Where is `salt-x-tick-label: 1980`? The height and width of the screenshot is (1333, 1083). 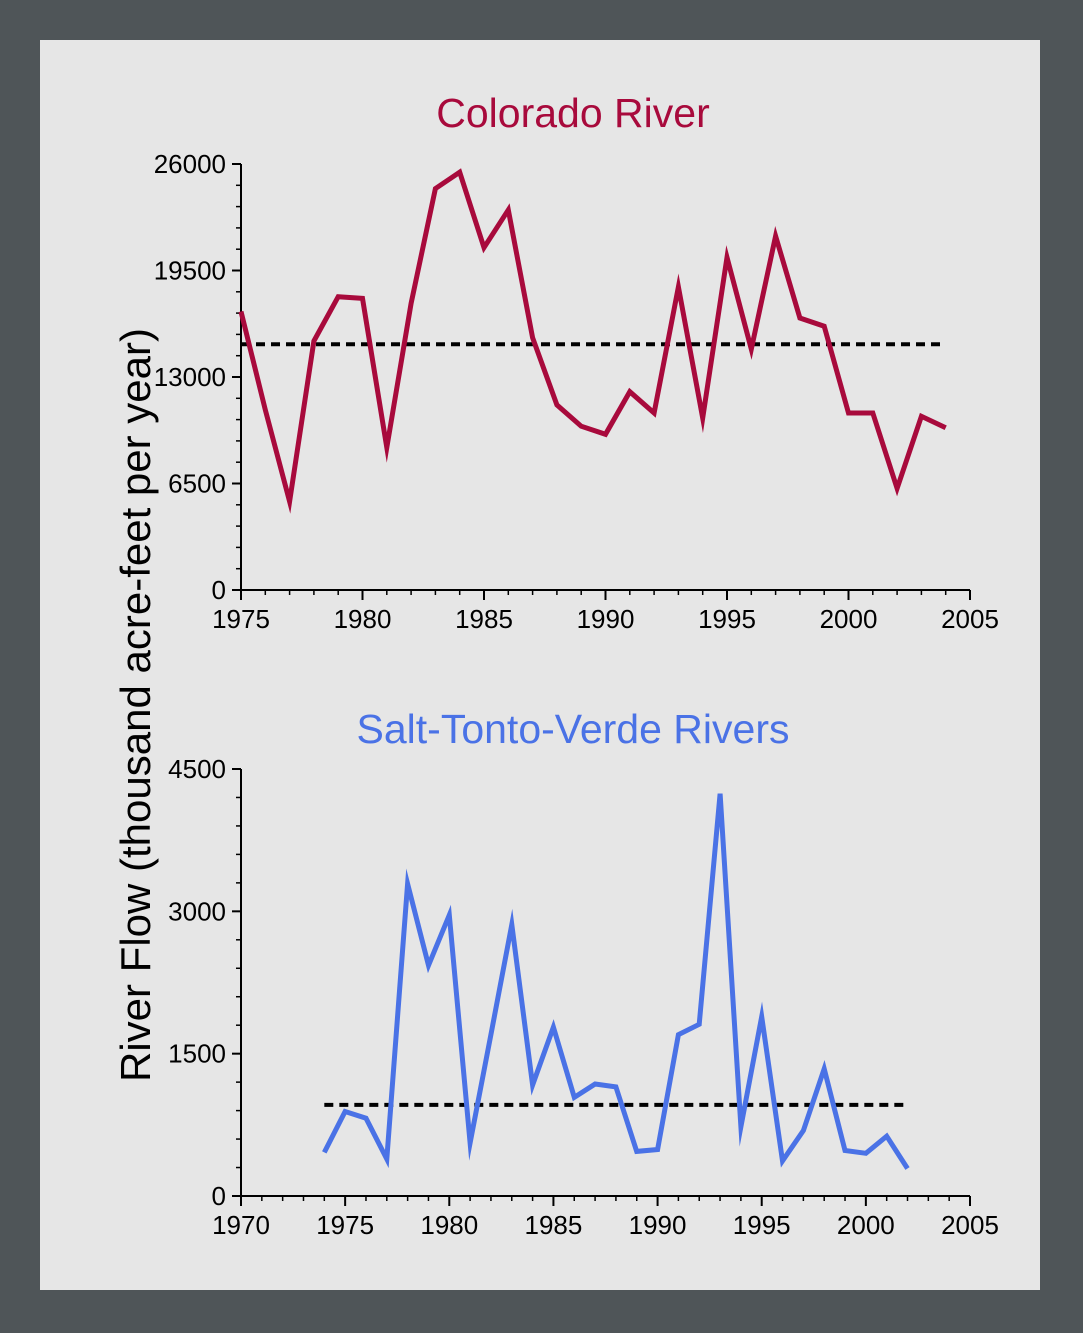 salt-x-tick-label: 1980 is located at coordinates (449, 1225).